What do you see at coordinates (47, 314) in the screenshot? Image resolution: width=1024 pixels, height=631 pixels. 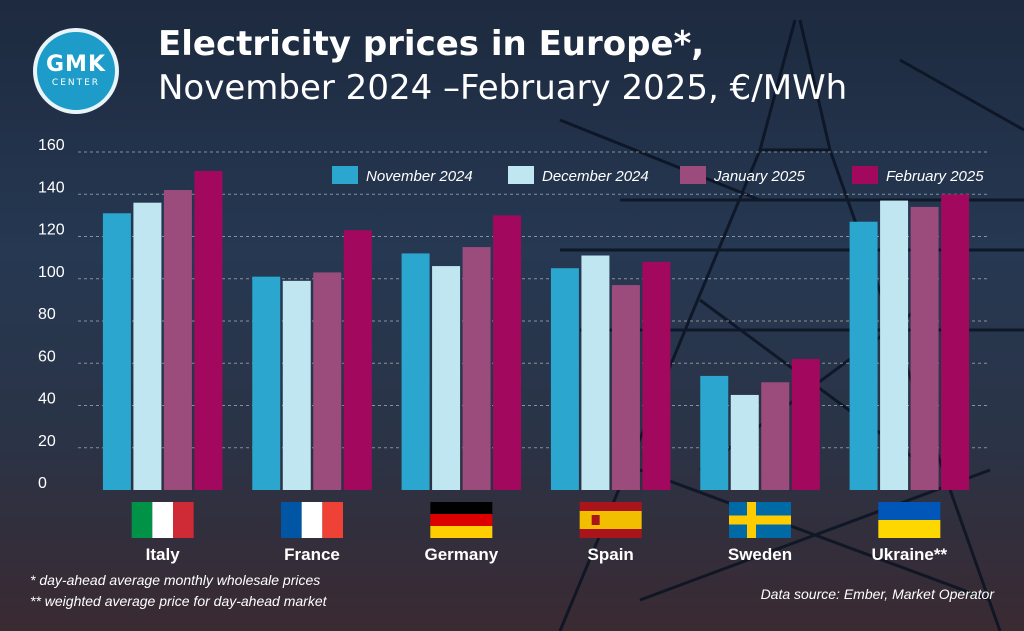 I see `y-tick-label: 80` at bounding box center [47, 314].